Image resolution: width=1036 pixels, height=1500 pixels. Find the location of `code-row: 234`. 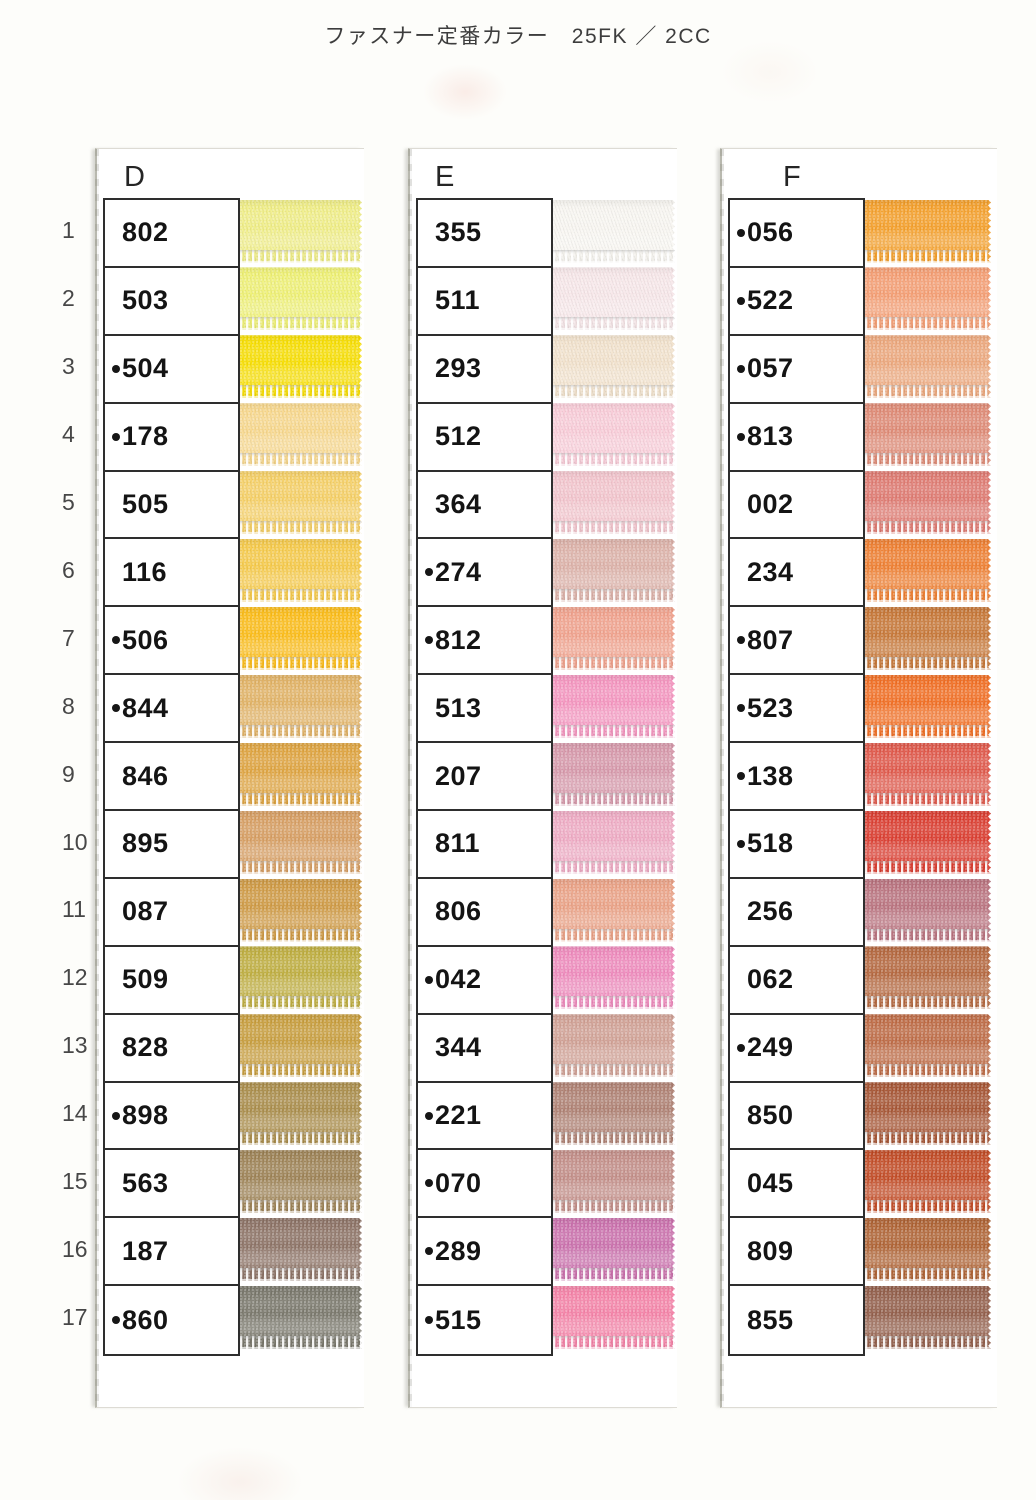

code-row: 234 is located at coordinates (796, 573).